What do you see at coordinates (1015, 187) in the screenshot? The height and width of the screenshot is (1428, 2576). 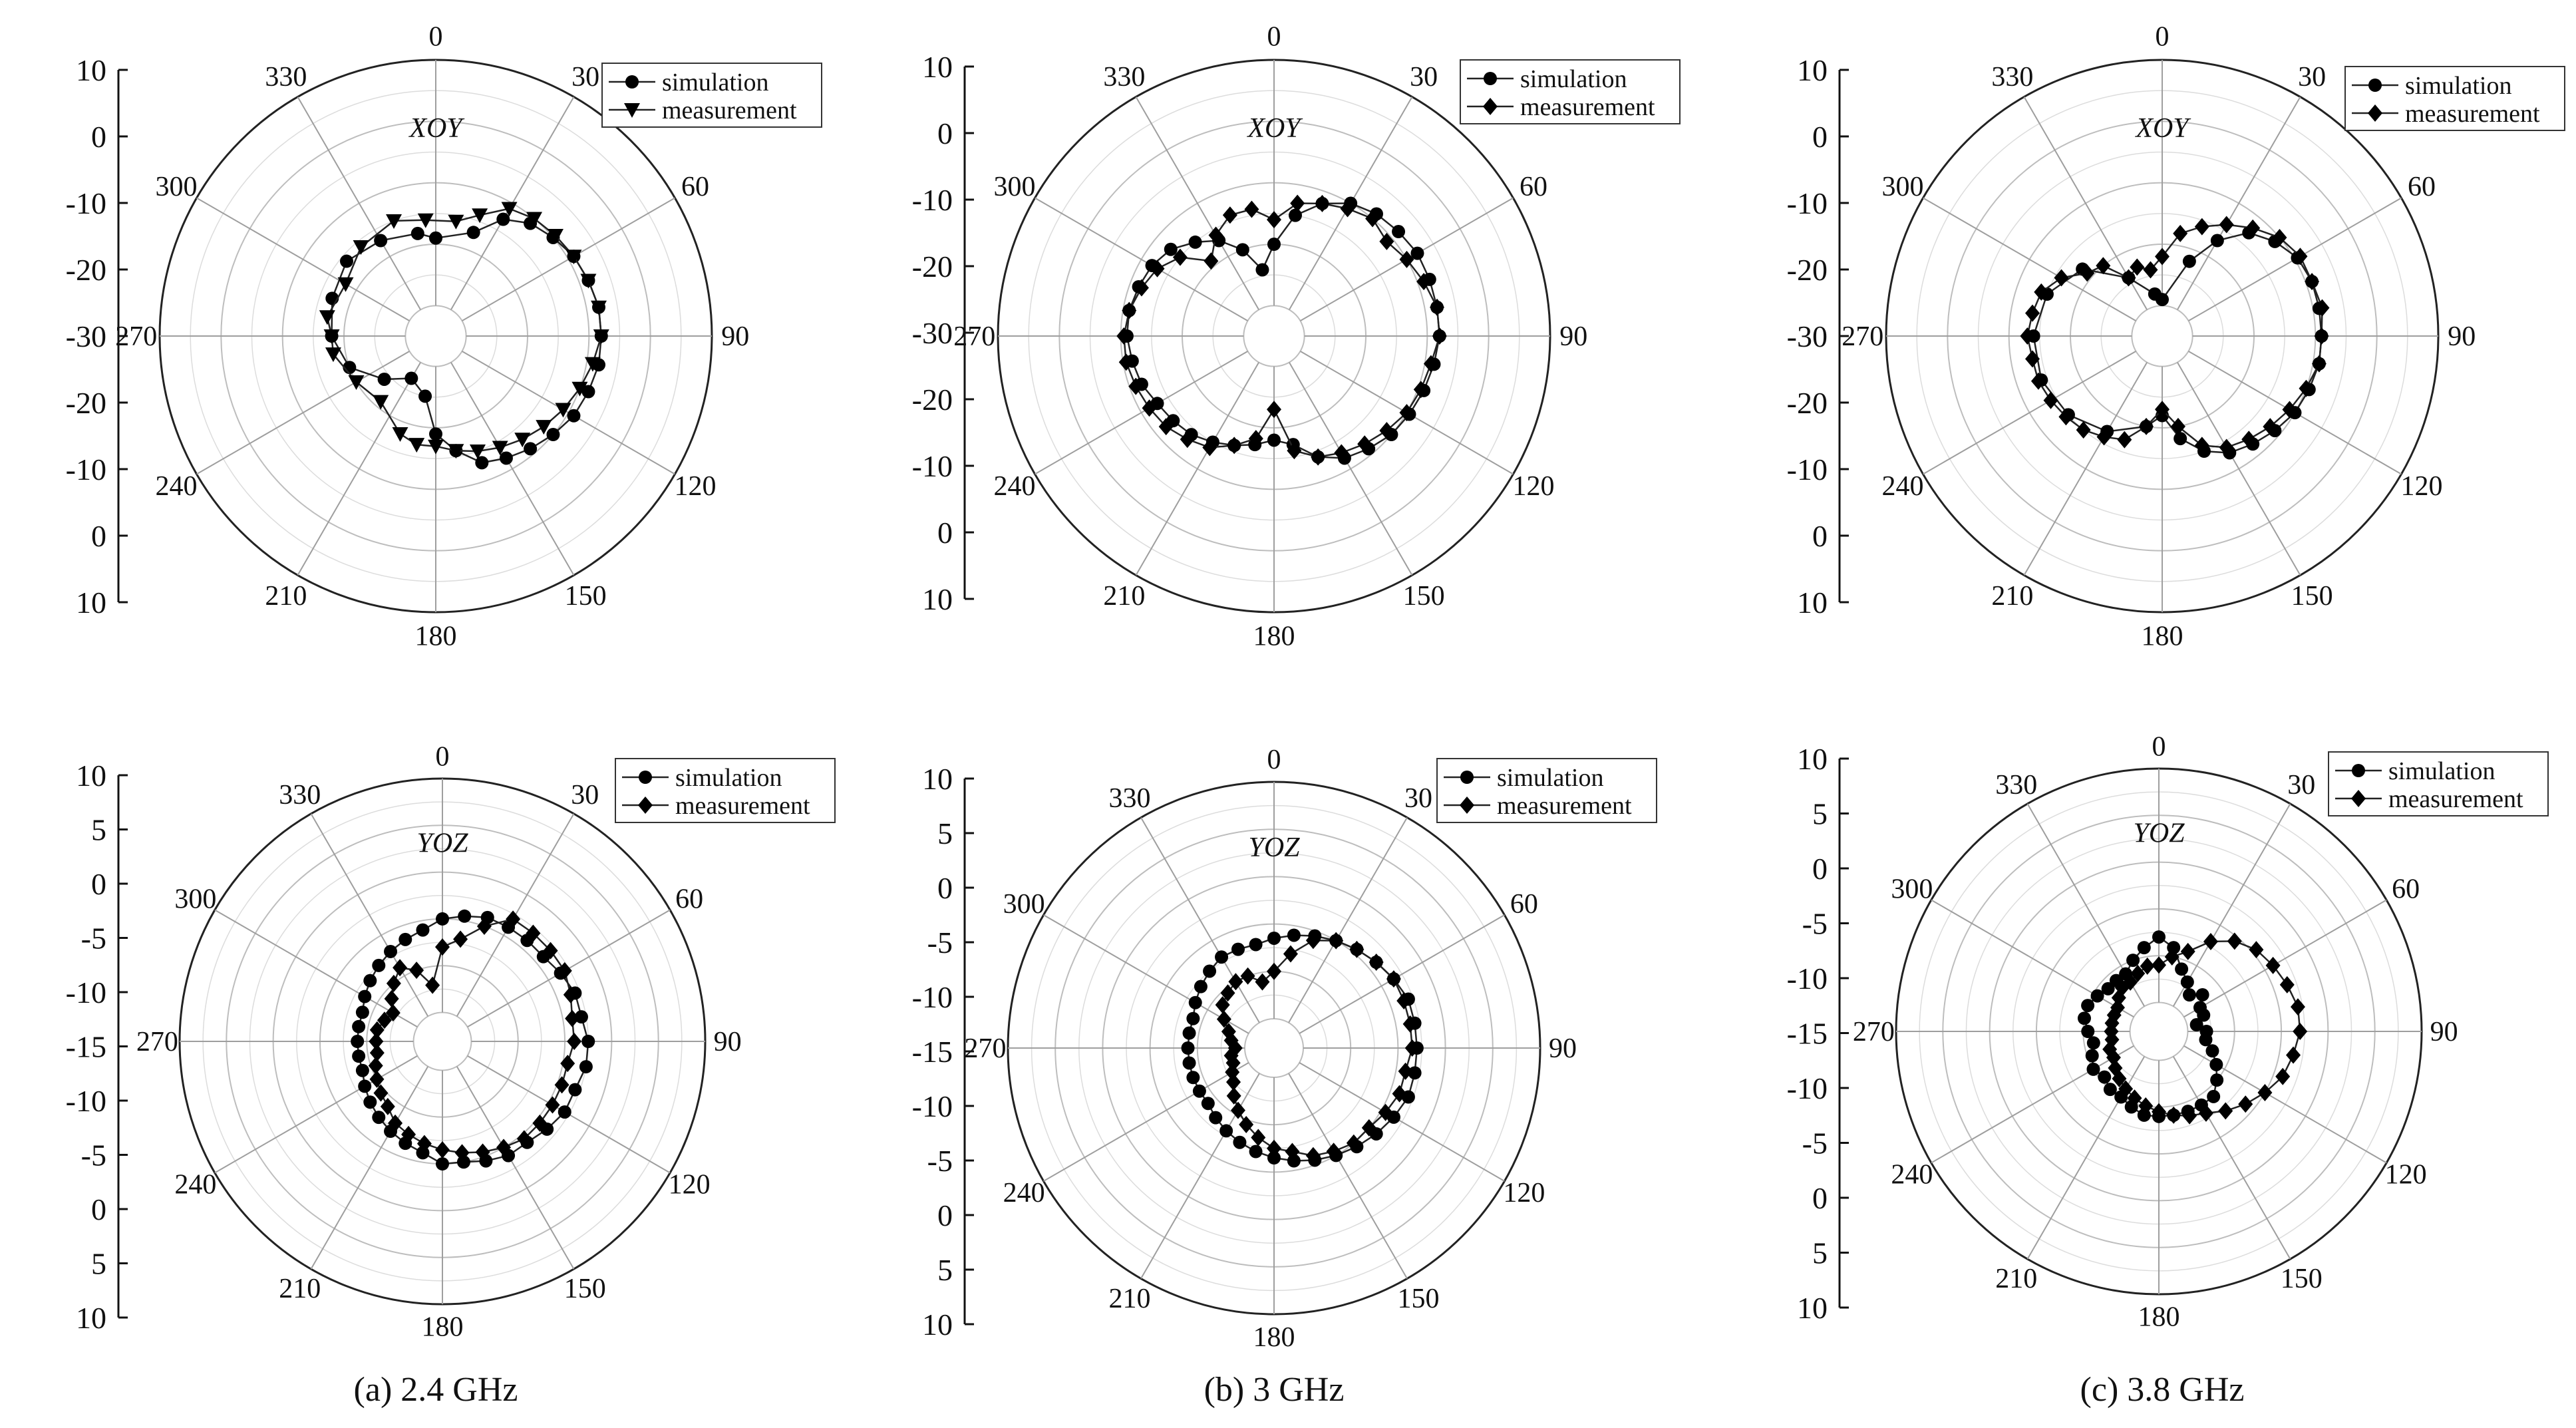 I see `angle-tick-label: 300` at bounding box center [1015, 187].